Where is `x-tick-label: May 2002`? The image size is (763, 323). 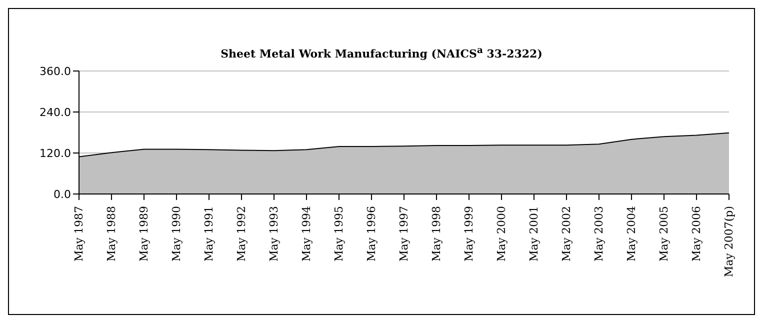 x-tick-label: May 2002 is located at coordinates (566, 234).